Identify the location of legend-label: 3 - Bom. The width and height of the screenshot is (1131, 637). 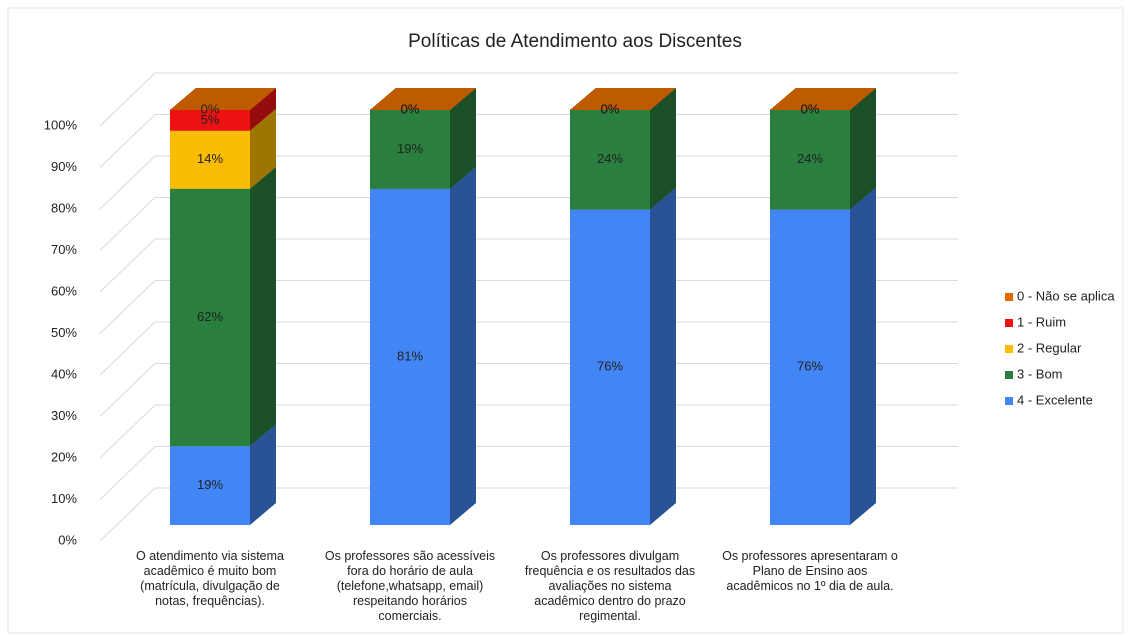
(1040, 373).